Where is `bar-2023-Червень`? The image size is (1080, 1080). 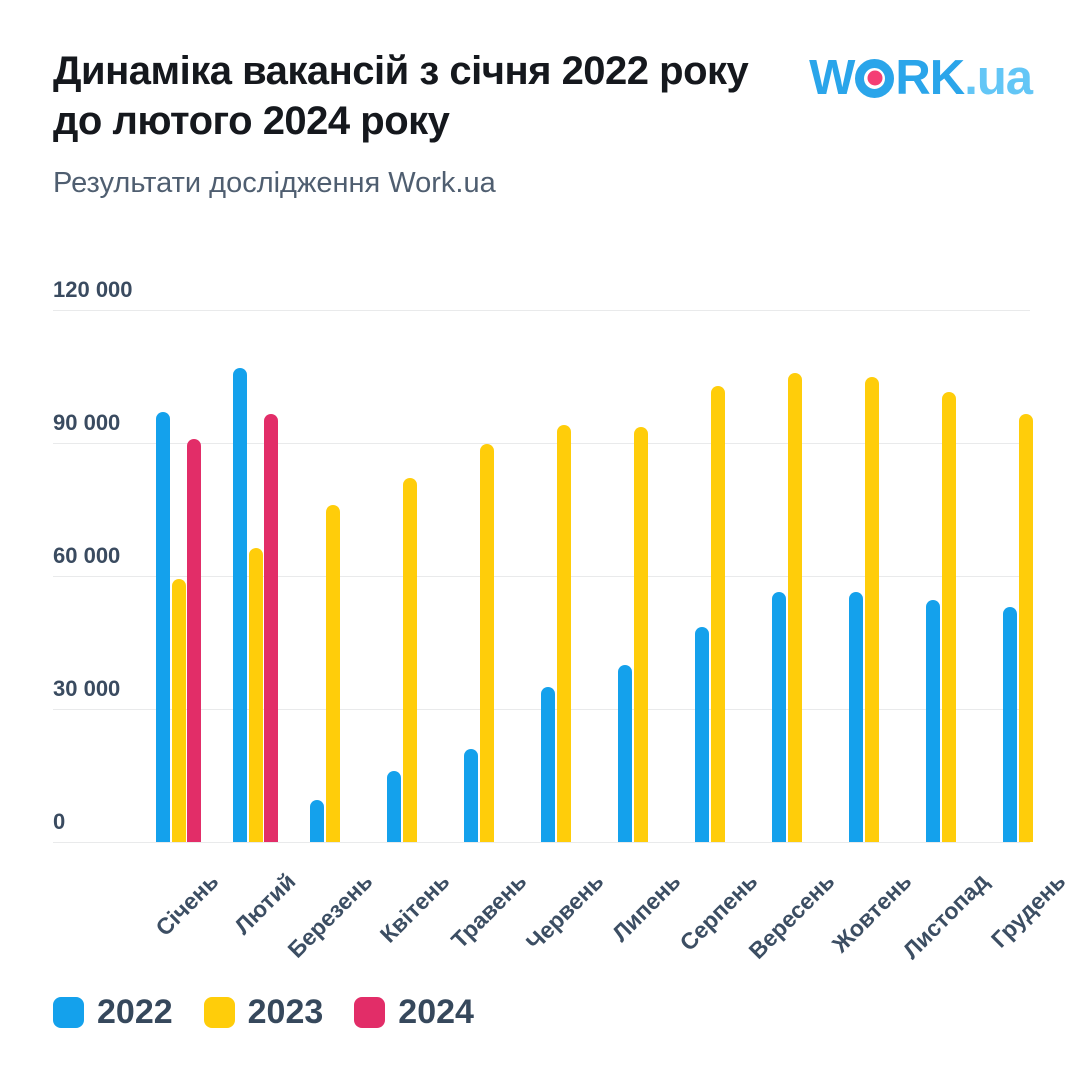 bar-2023-Червень is located at coordinates (563, 633).